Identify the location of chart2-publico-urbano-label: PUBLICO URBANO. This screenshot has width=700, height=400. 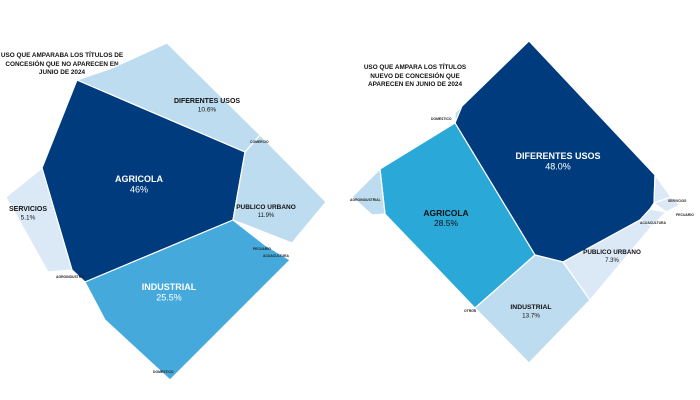
(612, 252).